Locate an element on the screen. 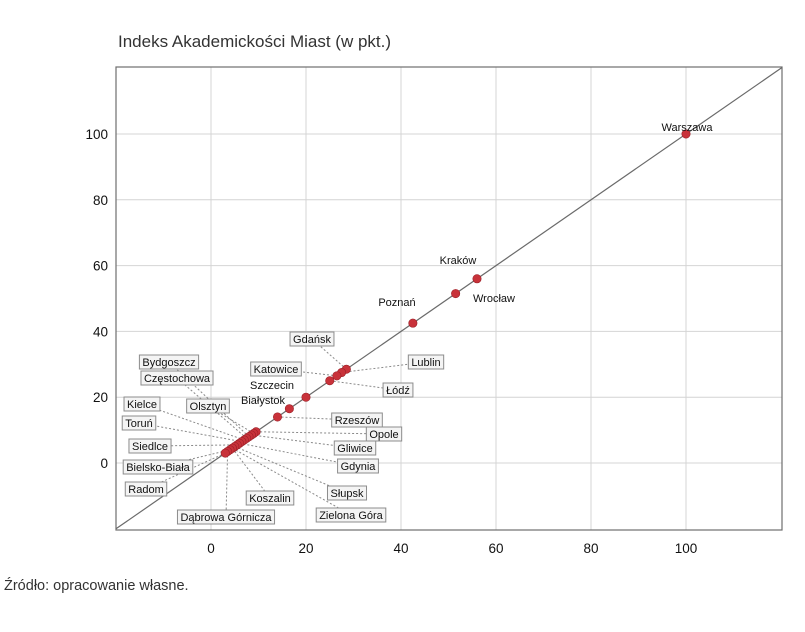 The image size is (805, 632). y-tick-label: 40 is located at coordinates (100, 331).